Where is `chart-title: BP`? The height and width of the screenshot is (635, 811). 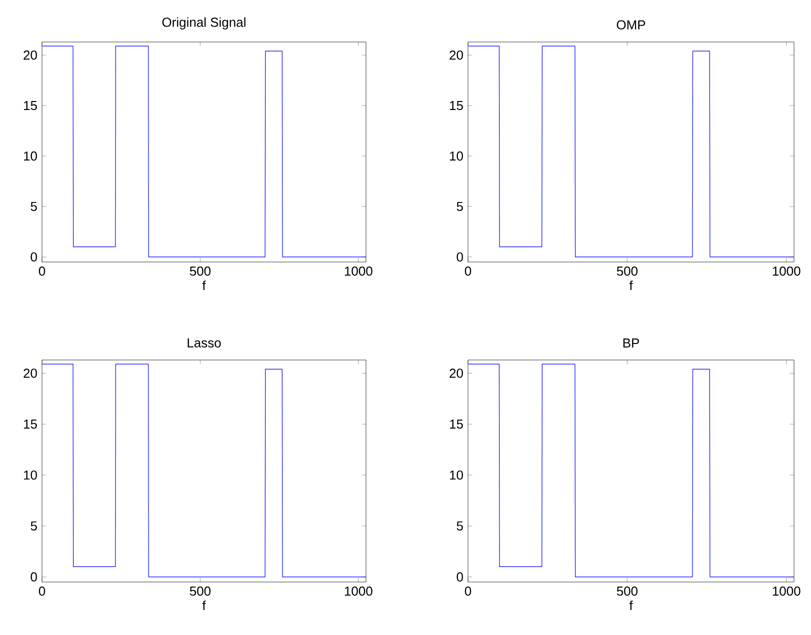 chart-title: BP is located at coordinates (631, 343).